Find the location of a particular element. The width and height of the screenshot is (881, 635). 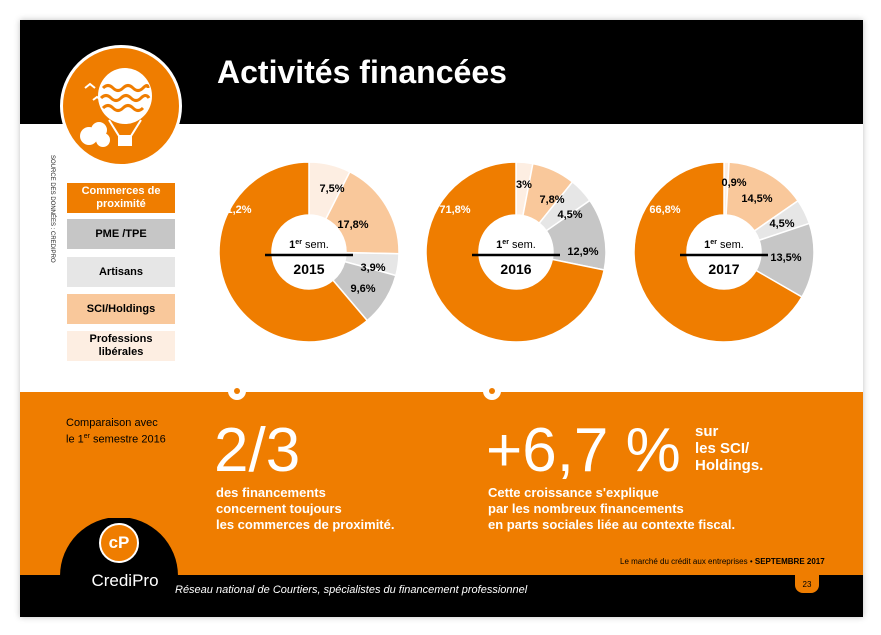

legend-item-commerces: Commerces de proximité is located at coordinates (121, 198).